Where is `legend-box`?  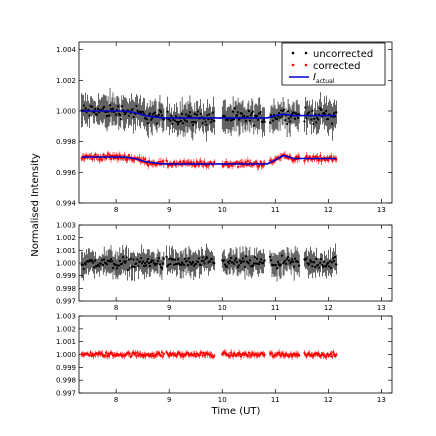 legend-box is located at coordinates (333, 64).